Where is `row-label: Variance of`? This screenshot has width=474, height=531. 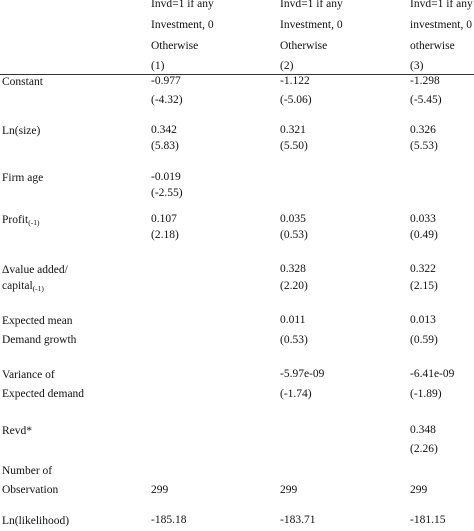
row-label: Variance of is located at coordinates (28, 375).